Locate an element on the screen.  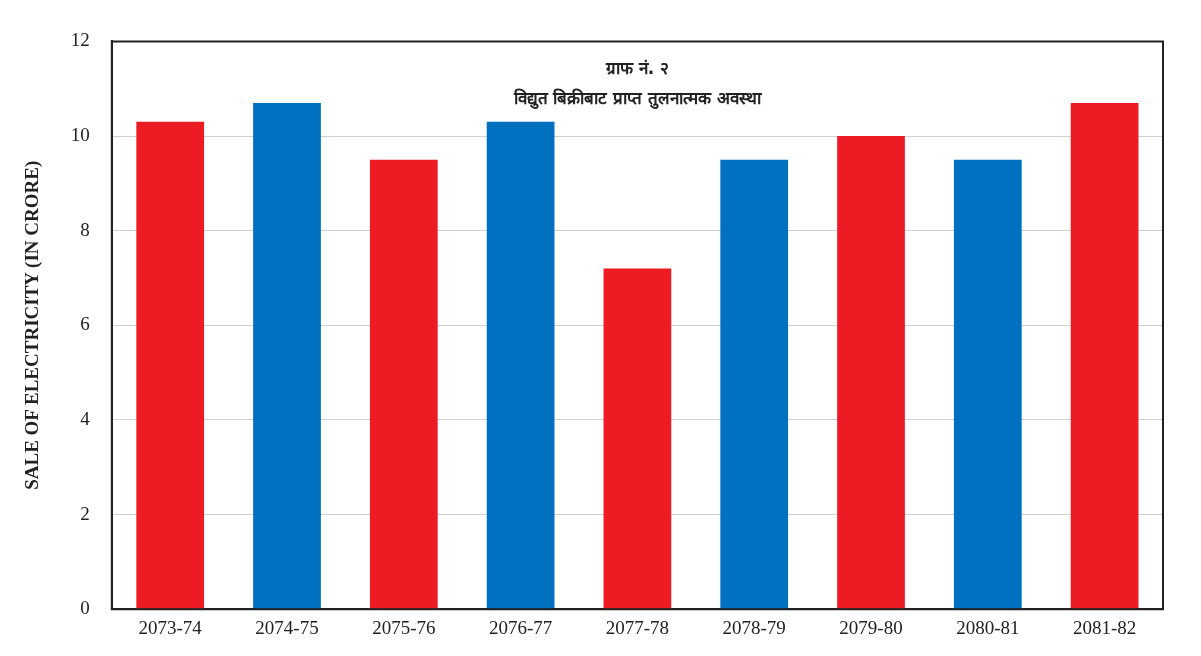
x-tick-label: 2077-78 is located at coordinates (637, 627).